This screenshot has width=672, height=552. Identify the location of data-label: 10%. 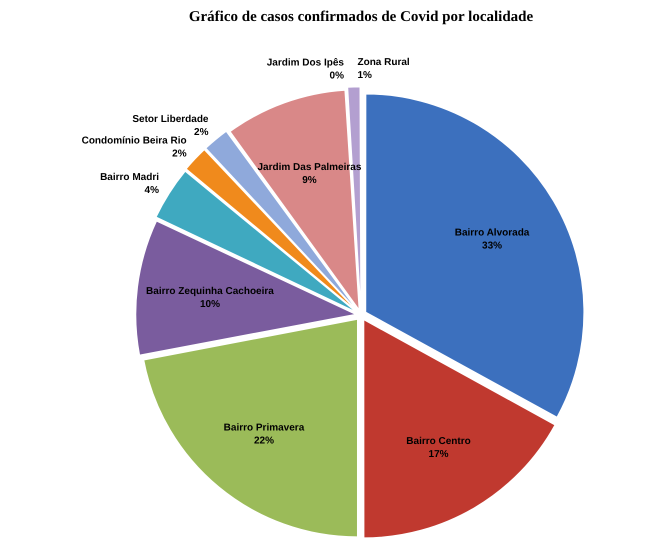
(210, 304).